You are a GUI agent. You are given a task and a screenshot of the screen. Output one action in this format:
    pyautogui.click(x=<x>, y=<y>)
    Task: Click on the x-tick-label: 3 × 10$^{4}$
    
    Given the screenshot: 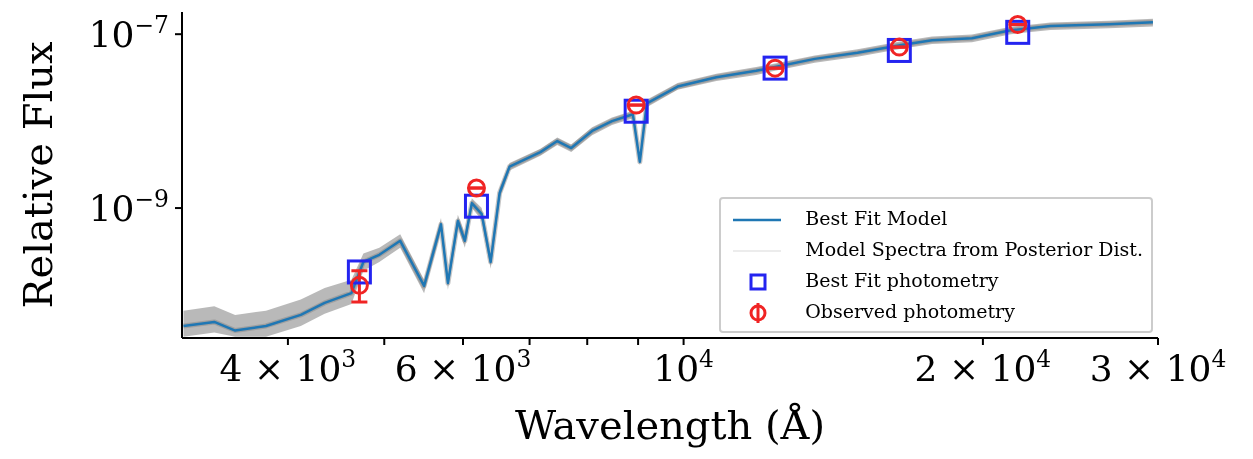 What is the action you would take?
    pyautogui.click(x=1158, y=367)
    